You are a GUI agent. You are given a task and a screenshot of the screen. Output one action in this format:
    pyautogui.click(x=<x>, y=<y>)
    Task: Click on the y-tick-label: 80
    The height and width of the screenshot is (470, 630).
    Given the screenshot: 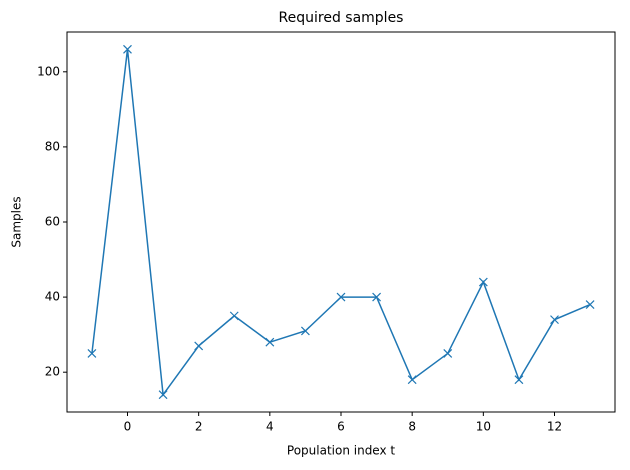 What is the action you would take?
    pyautogui.click(x=52, y=146)
    